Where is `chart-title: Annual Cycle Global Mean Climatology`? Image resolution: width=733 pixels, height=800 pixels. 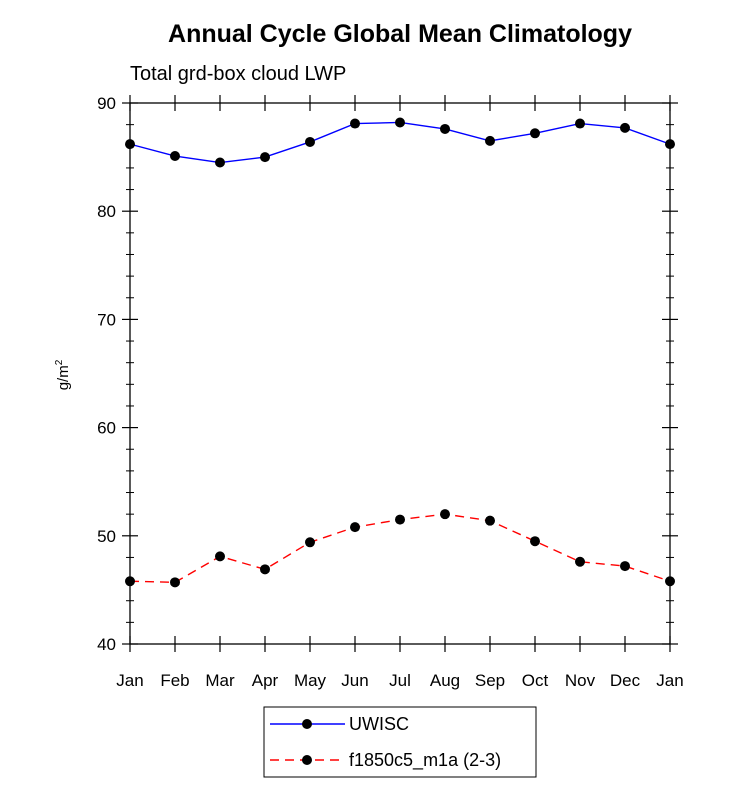 chart-title: Annual Cycle Global Mean Climatology is located at coordinates (400, 34).